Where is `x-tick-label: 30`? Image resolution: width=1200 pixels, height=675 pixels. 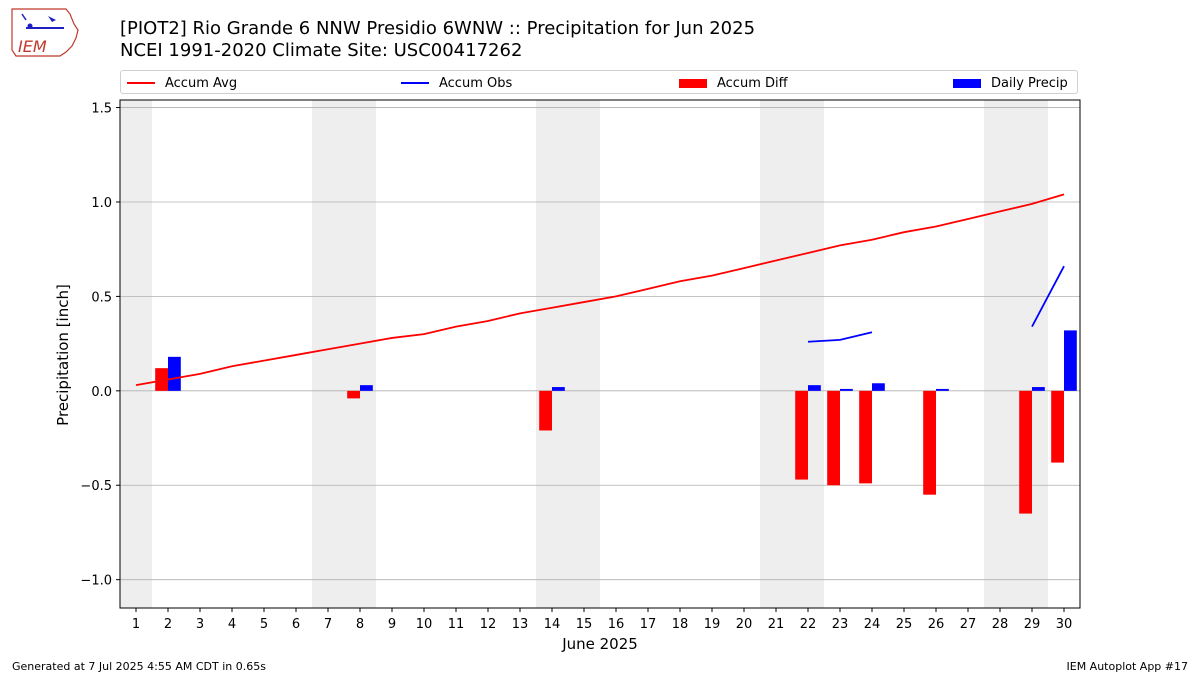
x-tick-label: 30 is located at coordinates (1064, 624).